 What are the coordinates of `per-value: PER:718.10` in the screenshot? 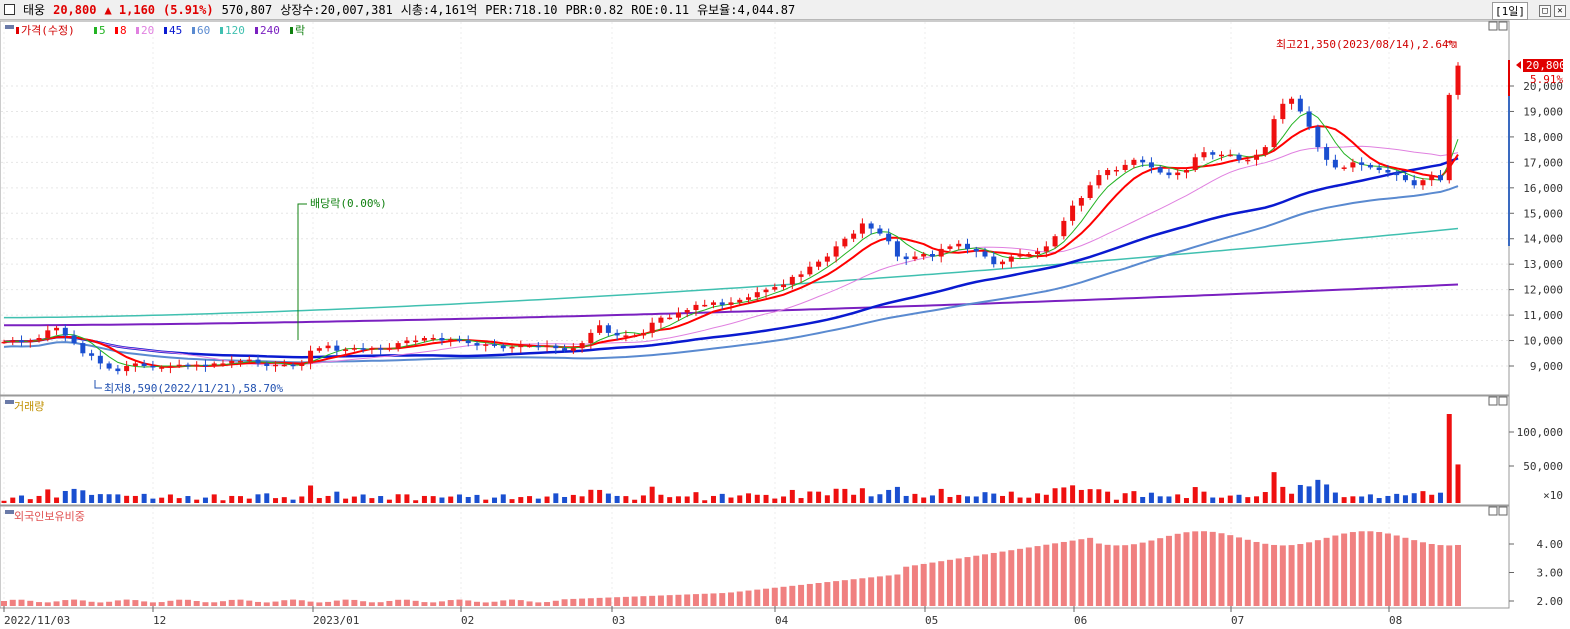 It's located at (521, 9).